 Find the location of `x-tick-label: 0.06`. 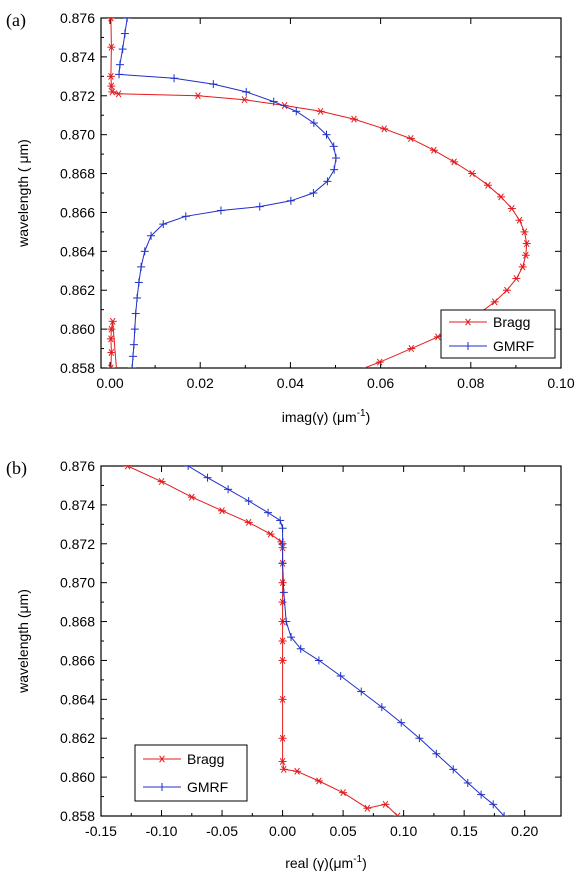

x-tick-label: 0.06 is located at coordinates (380, 383).